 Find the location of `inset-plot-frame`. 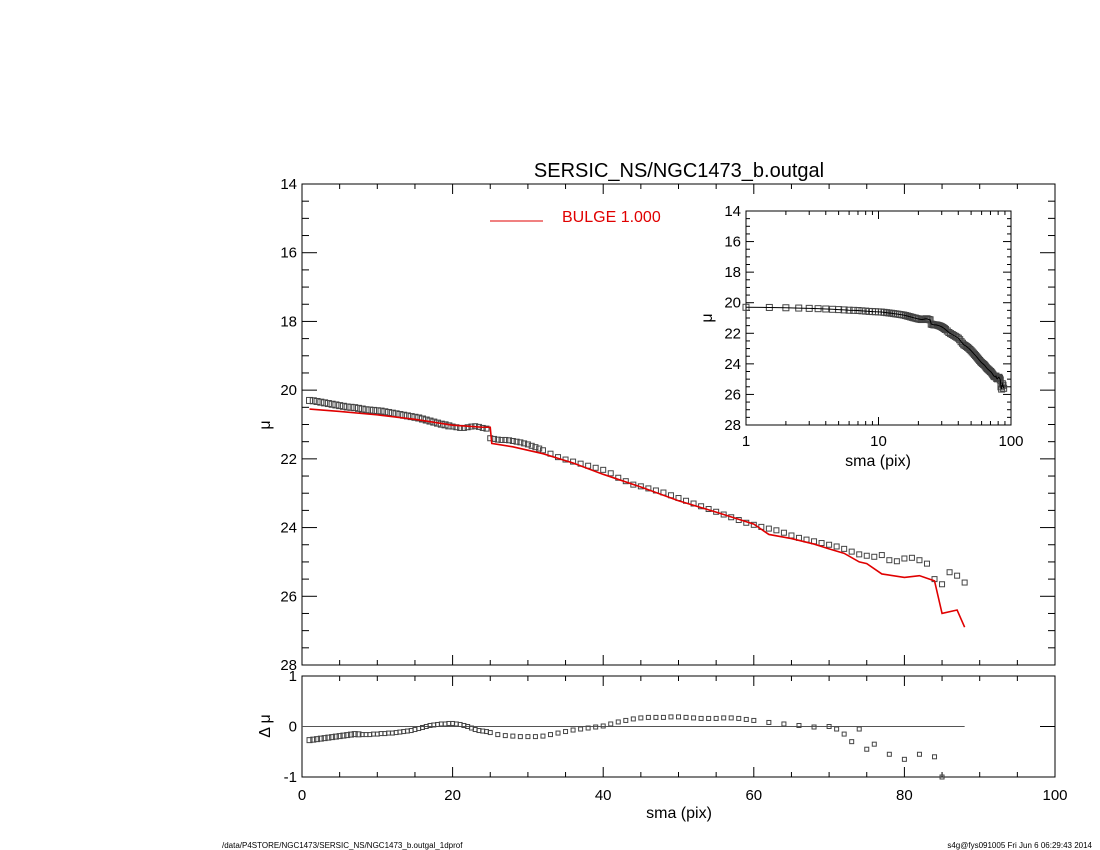

inset-plot-frame is located at coordinates (878, 318).